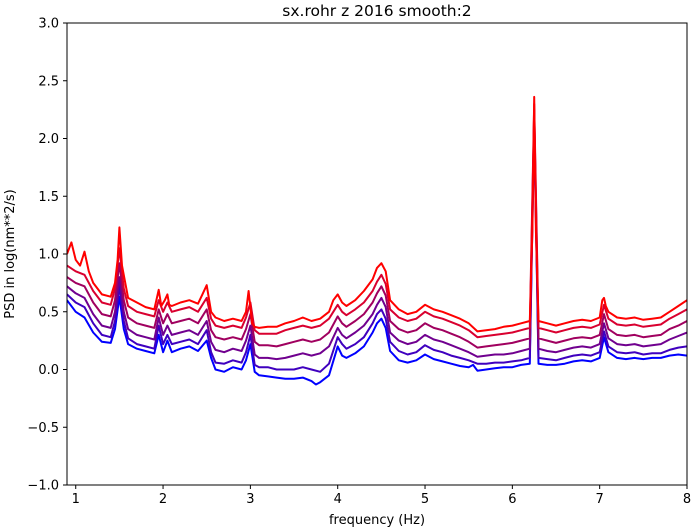 This screenshot has width=694, height=531. Describe the element at coordinates (48, 24) in the screenshot. I see `y-tick-label: 3.0` at that location.